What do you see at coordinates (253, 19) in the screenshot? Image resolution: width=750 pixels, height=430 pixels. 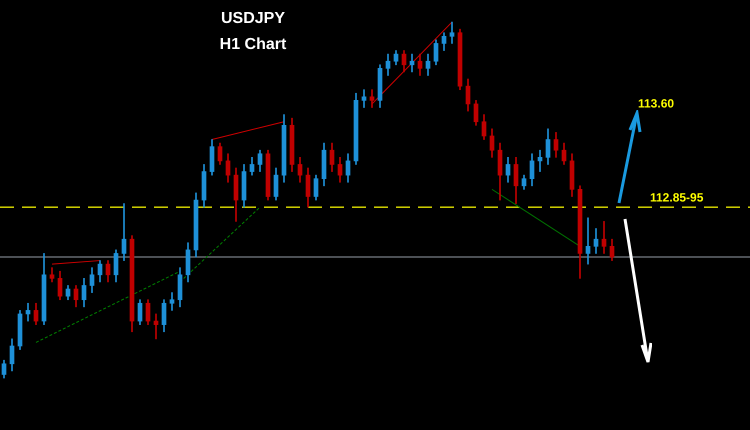 I see `chart-title: USDJPY` at bounding box center [253, 19].